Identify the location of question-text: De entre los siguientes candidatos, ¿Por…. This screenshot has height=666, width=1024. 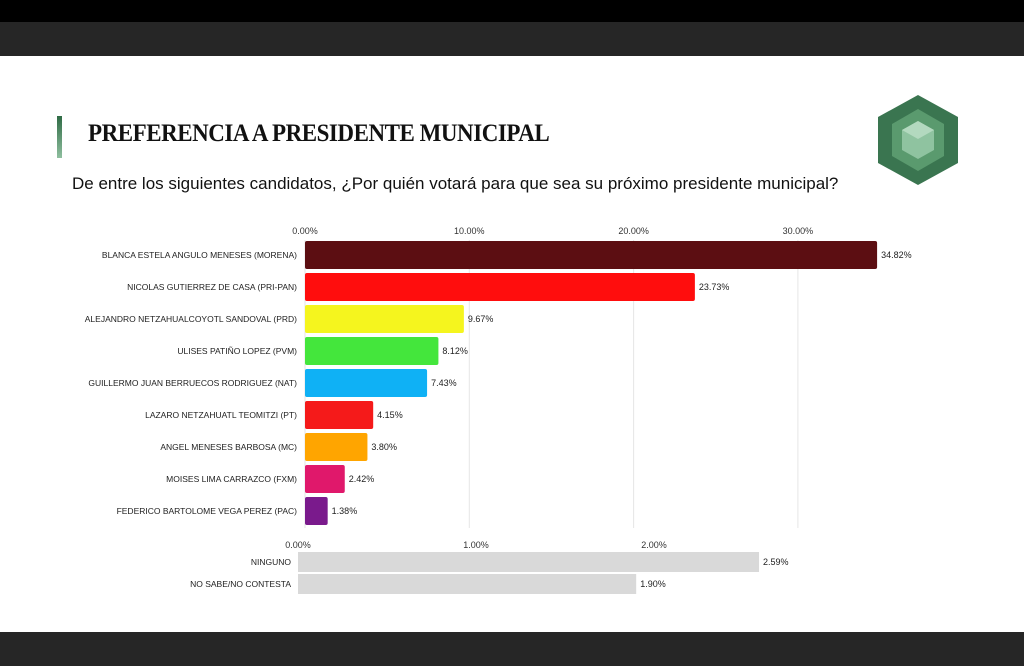
(455, 183).